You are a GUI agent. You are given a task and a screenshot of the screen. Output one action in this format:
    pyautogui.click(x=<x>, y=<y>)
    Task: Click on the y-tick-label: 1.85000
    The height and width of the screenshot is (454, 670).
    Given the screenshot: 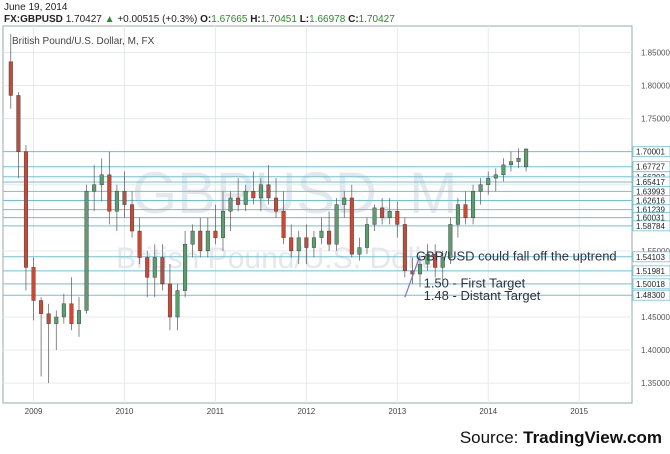 What is the action you would take?
    pyautogui.click(x=655, y=52)
    